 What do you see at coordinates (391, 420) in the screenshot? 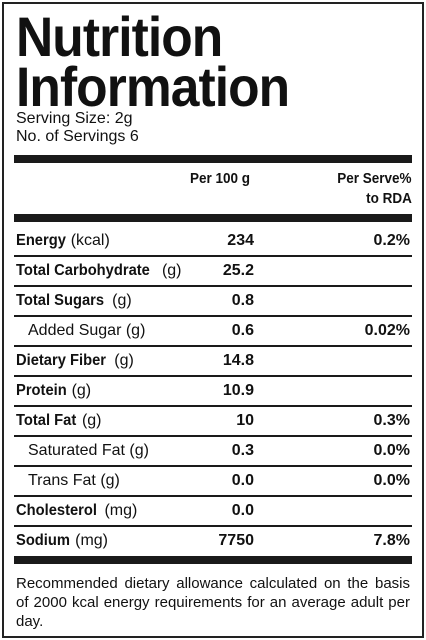
I see `per-serve-rda: 0.3%` at bounding box center [391, 420].